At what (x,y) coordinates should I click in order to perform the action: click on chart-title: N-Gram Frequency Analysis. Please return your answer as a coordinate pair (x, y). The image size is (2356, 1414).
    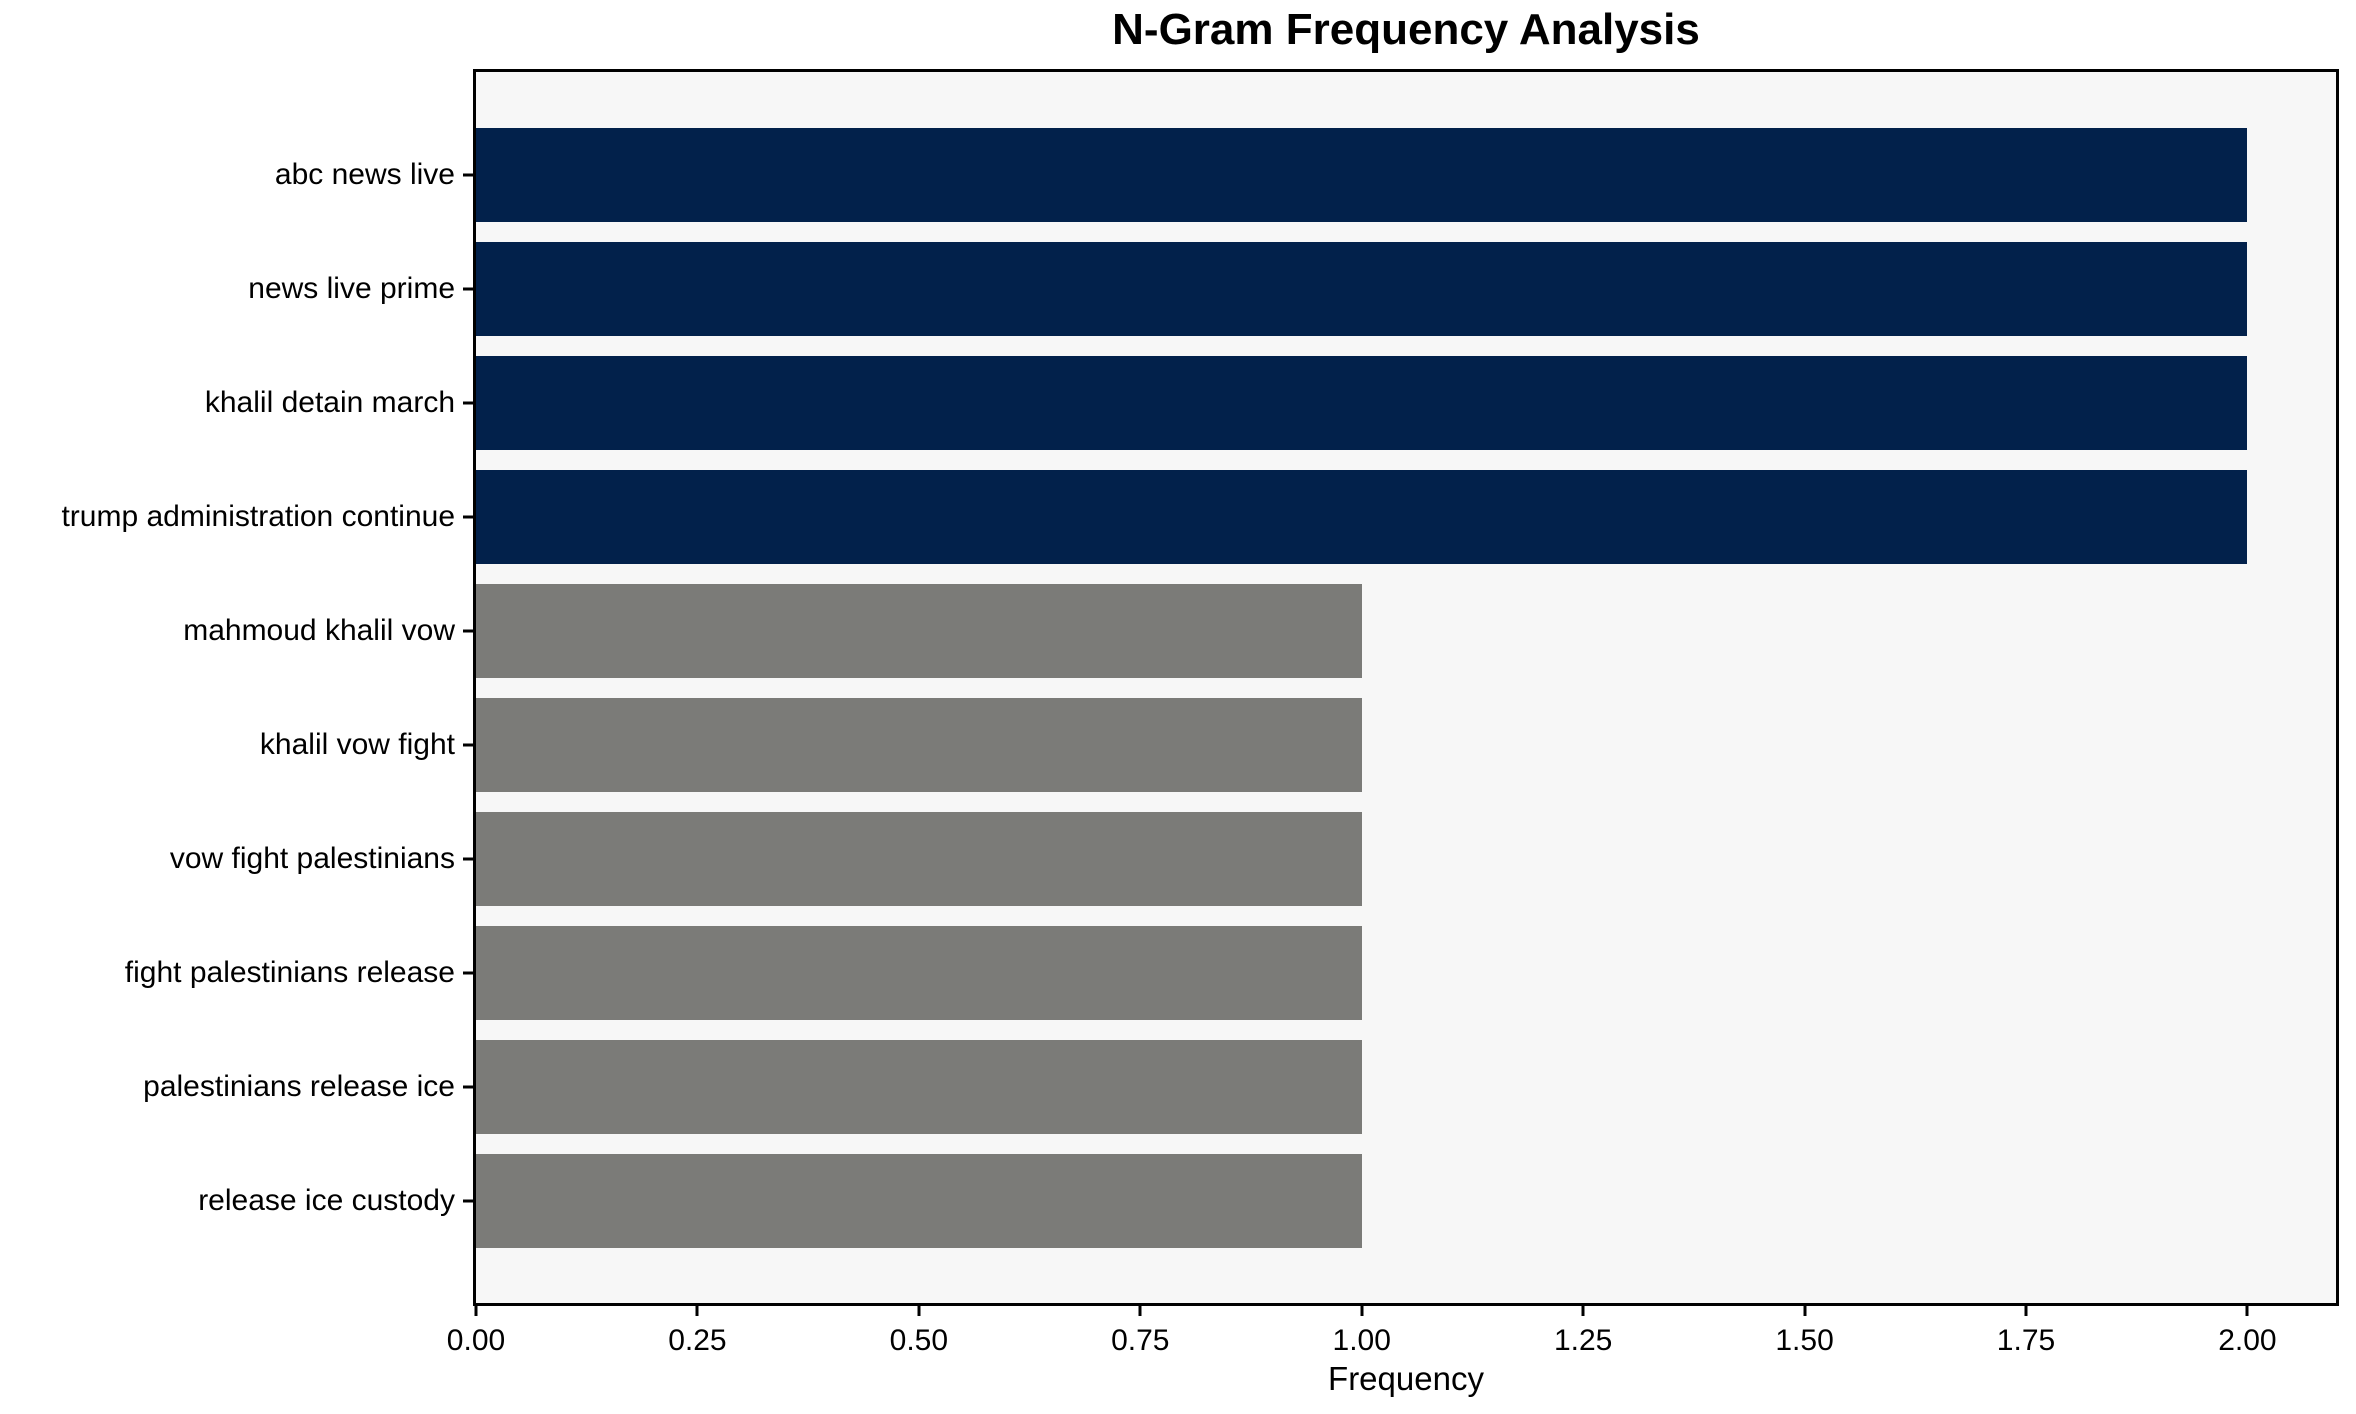
    Looking at the image, I should click on (1406, 29).